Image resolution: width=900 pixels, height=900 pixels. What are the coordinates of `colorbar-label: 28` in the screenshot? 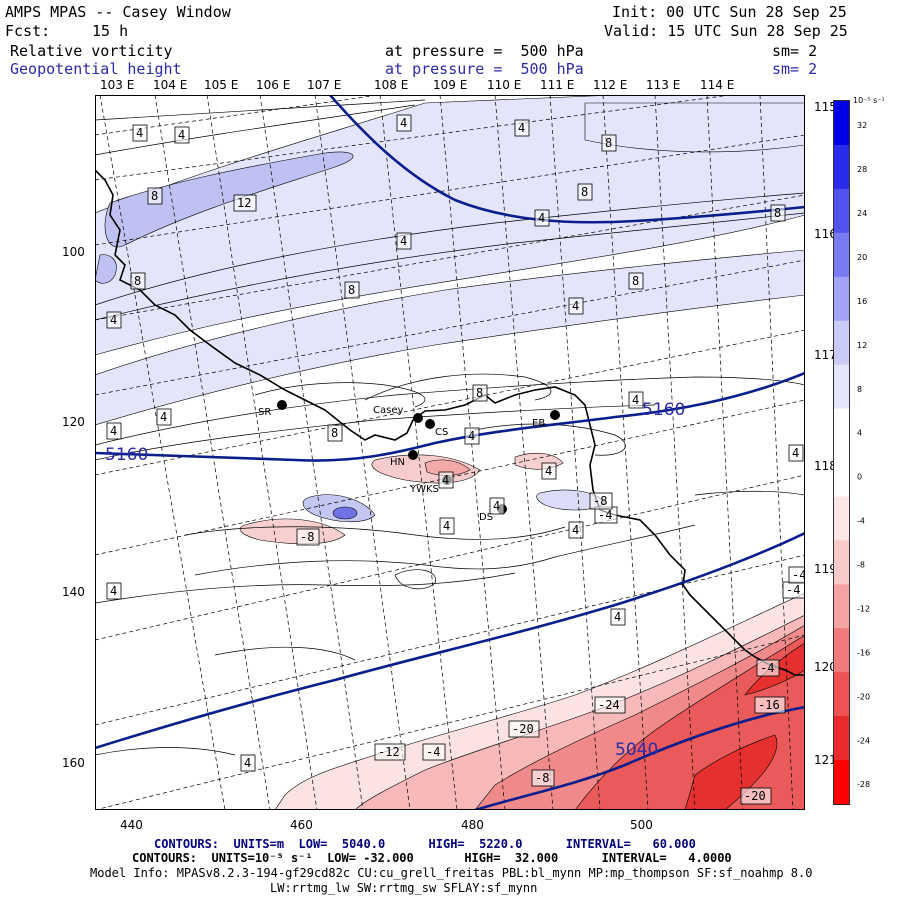 It's located at (862, 169).